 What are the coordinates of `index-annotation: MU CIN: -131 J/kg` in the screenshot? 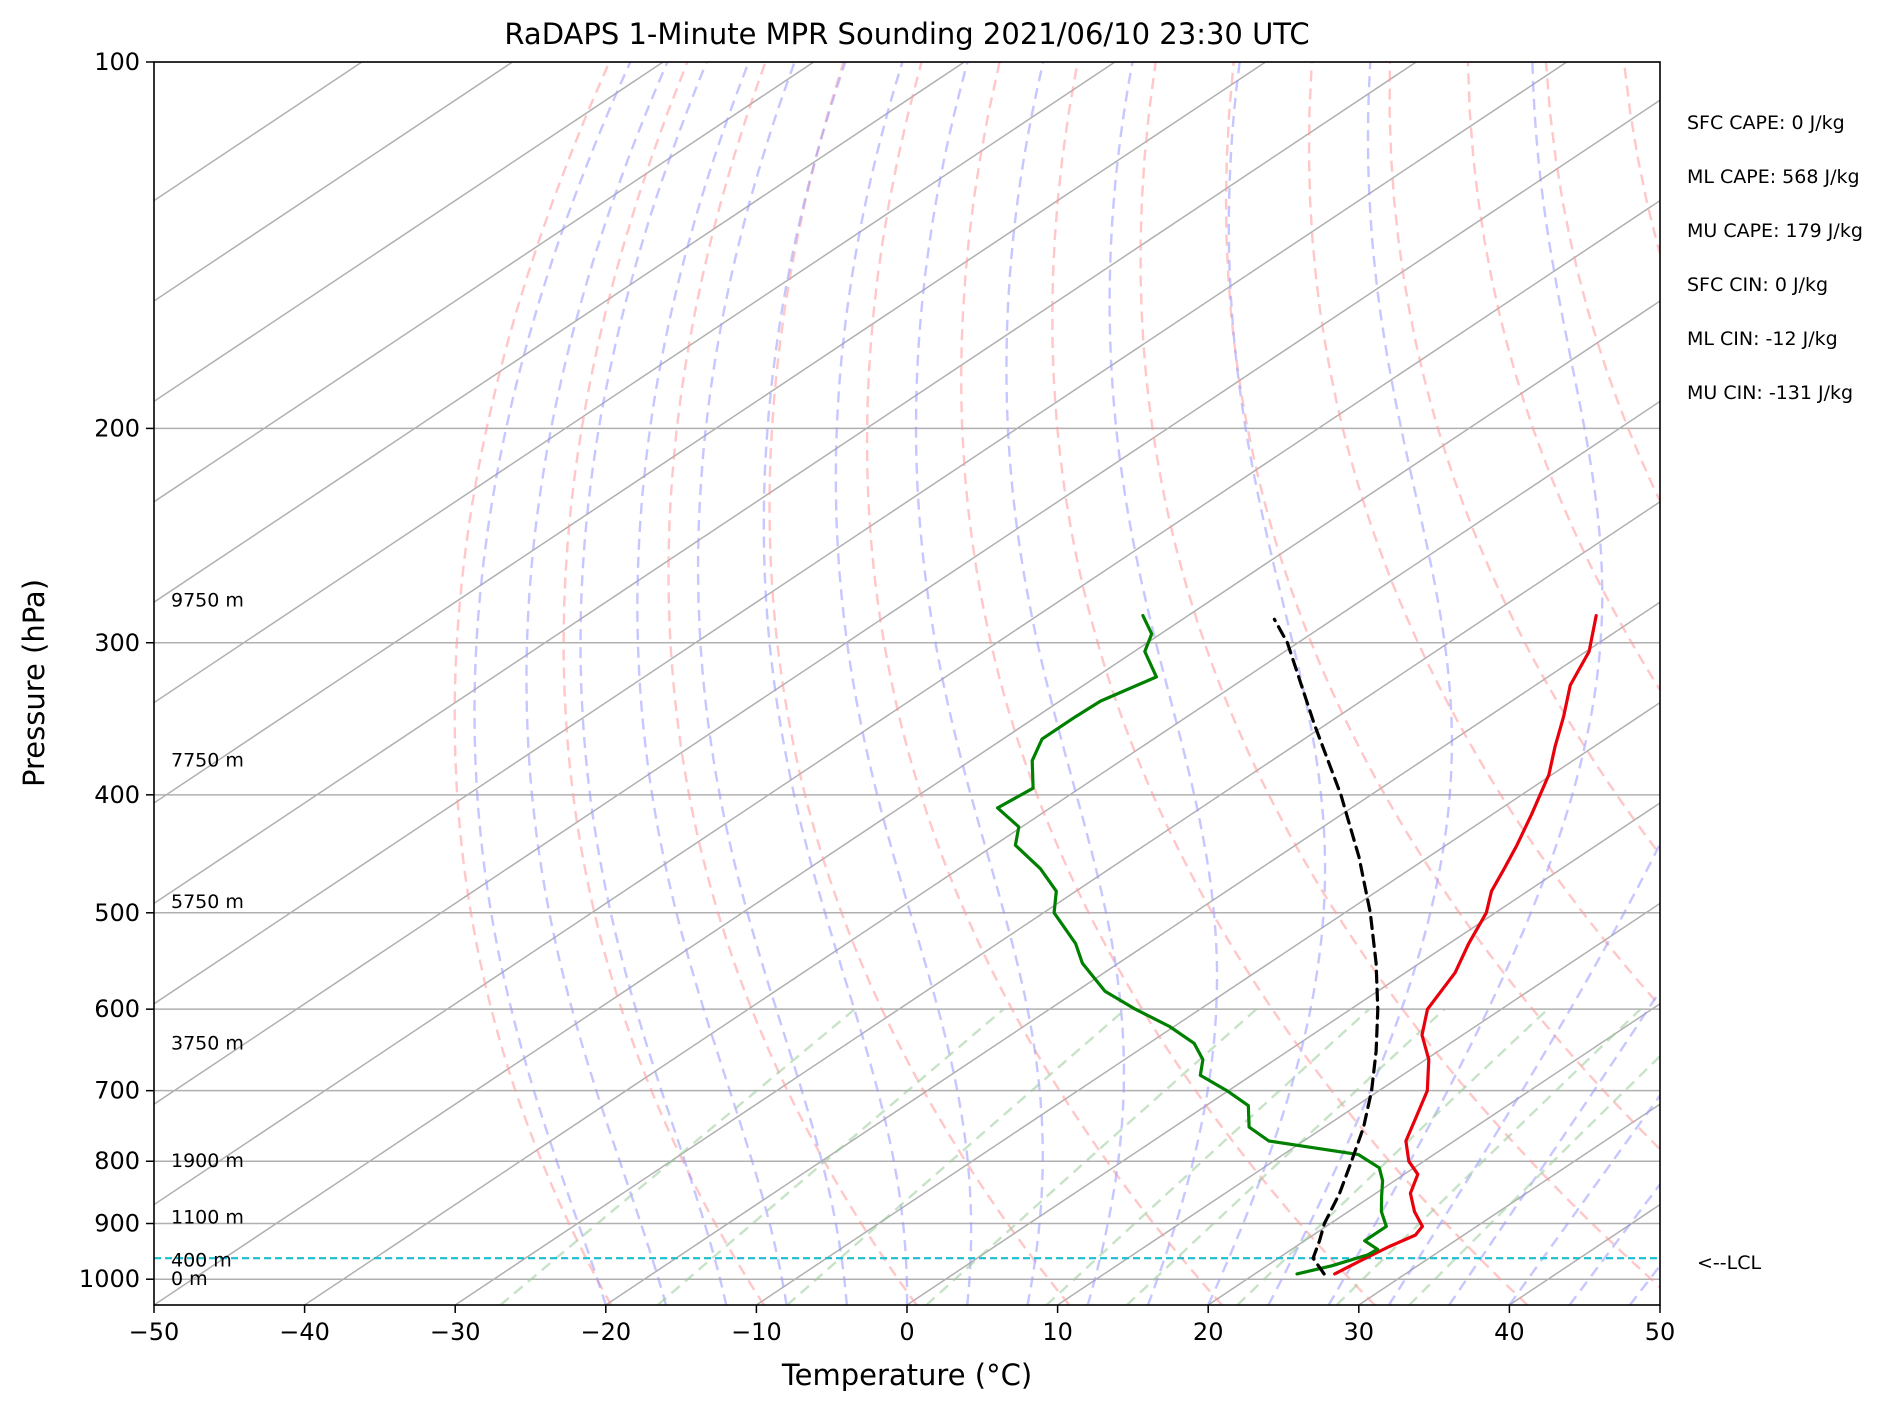 It's located at (1770, 393).